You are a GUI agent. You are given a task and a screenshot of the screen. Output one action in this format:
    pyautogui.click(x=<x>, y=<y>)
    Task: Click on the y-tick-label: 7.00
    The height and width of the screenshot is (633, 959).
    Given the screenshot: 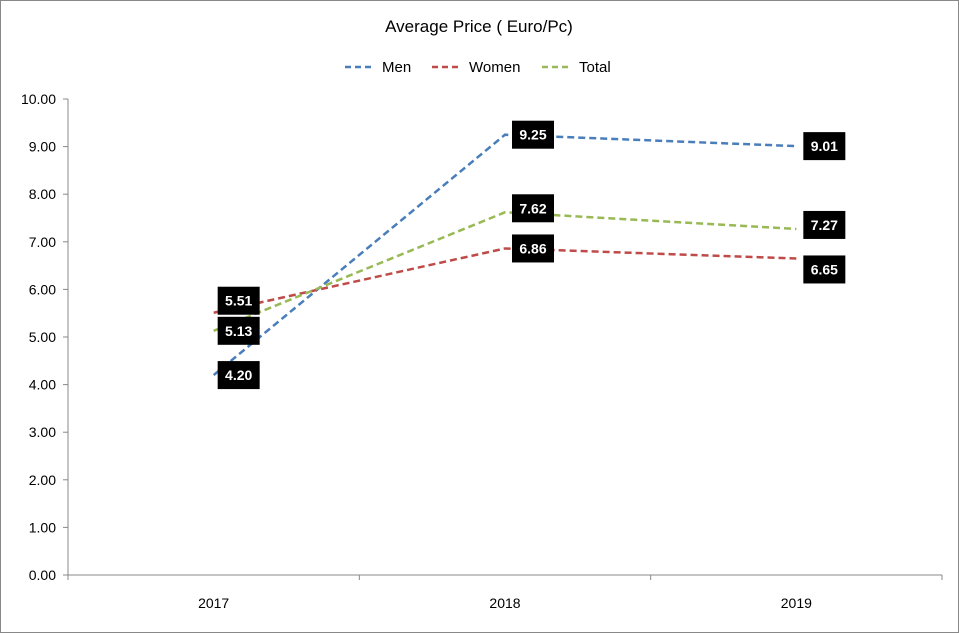 What is the action you would take?
    pyautogui.click(x=42, y=242)
    